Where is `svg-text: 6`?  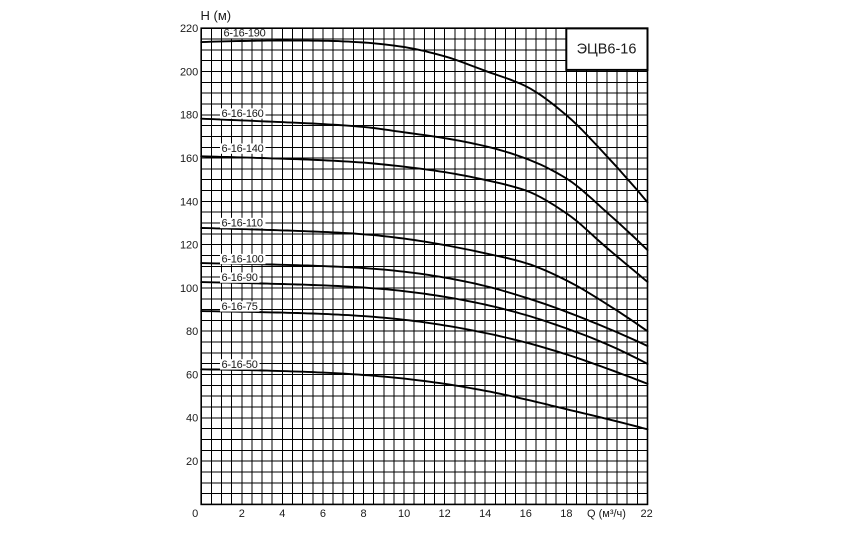
svg-text: 6 is located at coordinates (323, 514).